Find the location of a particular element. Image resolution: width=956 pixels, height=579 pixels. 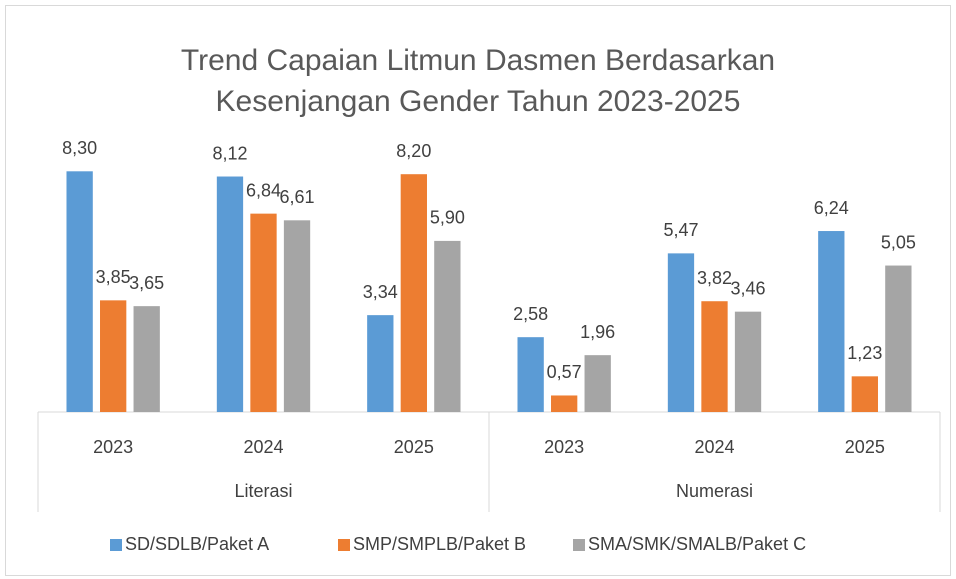

data-label: 8,20 is located at coordinates (413, 151).